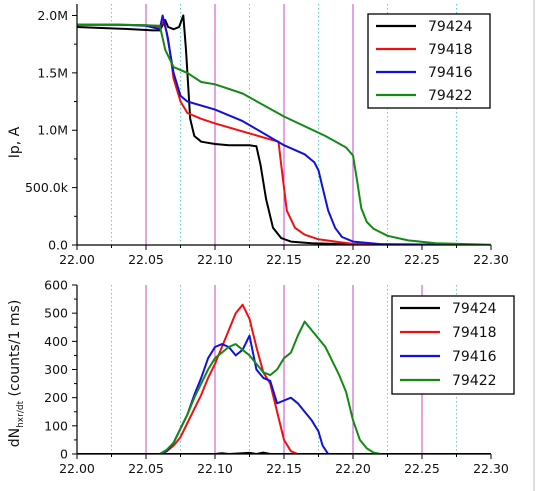 Image resolution: width=544 pixels, height=491 pixels. Describe the element at coordinates (47, 187) in the screenshot. I see `y-tick-label: 500.0k` at that location.